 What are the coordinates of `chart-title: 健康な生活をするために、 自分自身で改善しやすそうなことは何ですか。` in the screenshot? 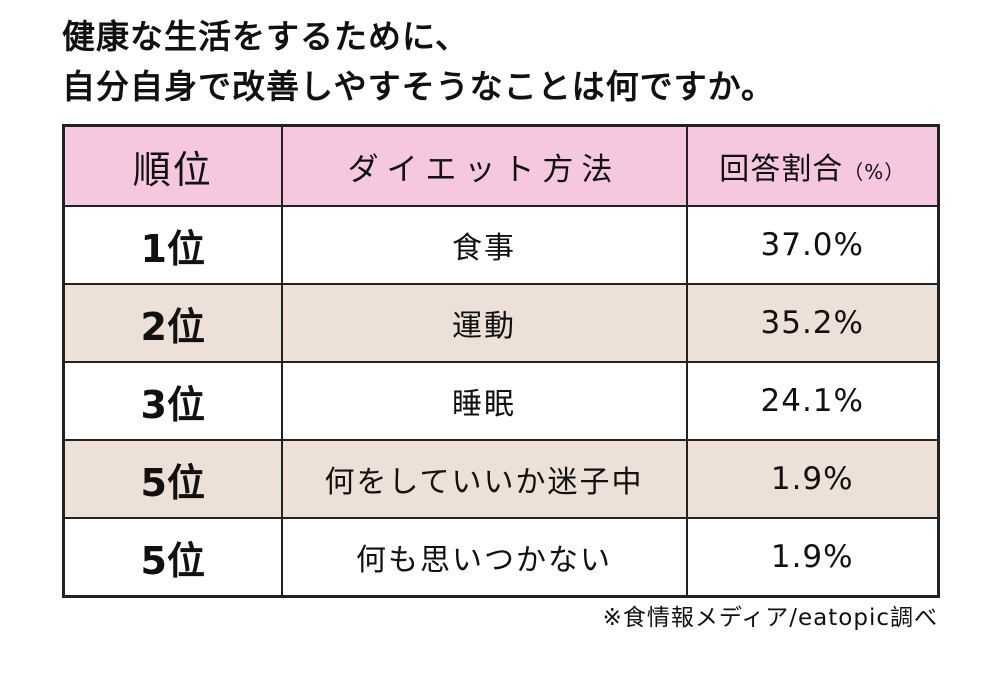 It's located at (418, 62).